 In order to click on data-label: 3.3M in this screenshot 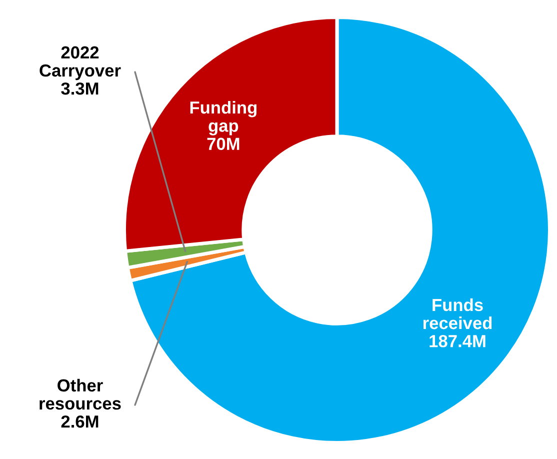, I will do `click(79, 88)`.